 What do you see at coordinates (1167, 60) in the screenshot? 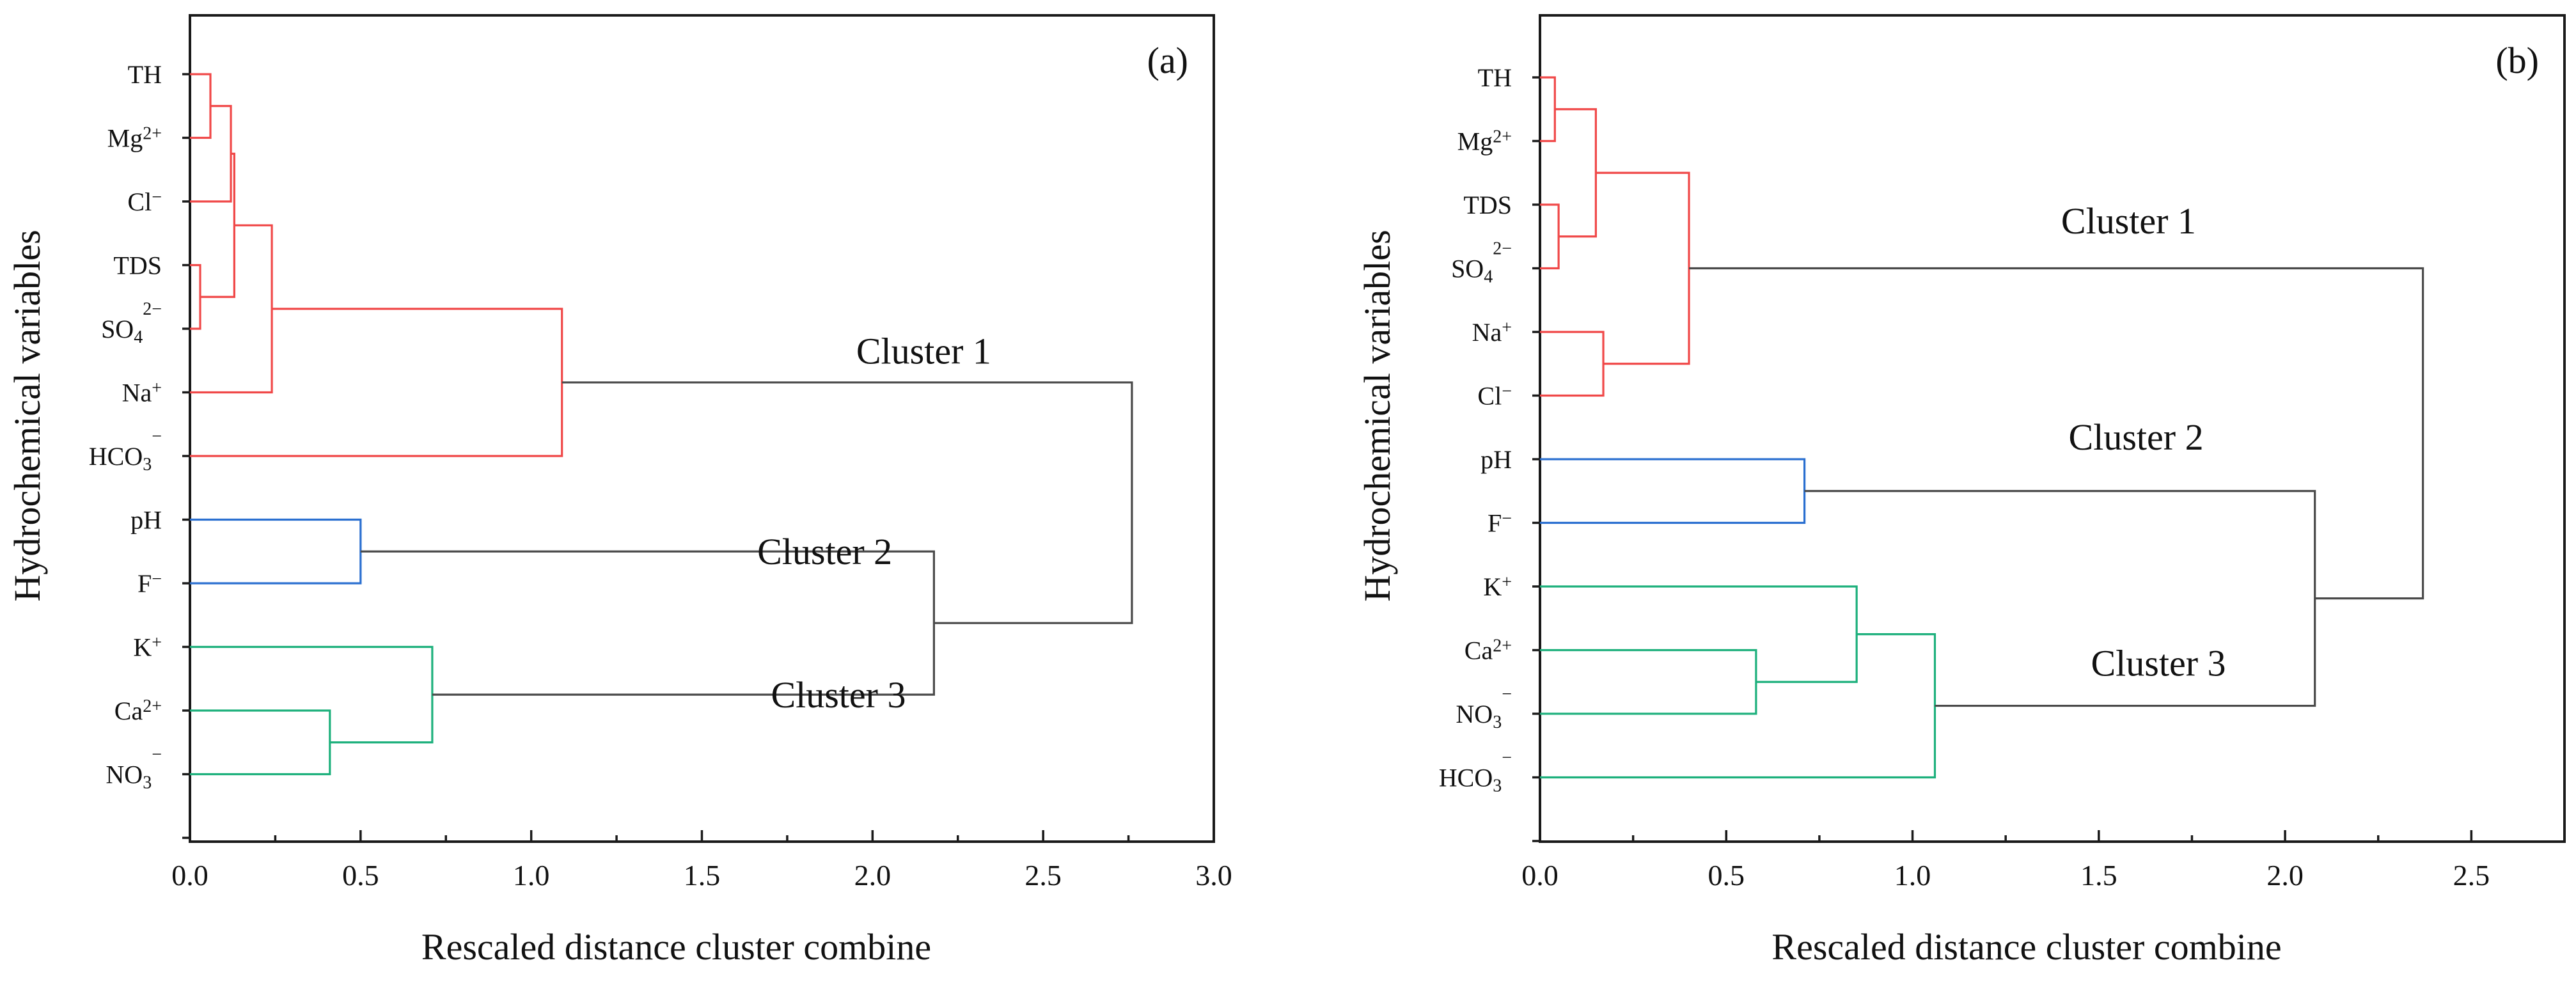
I see `panel-label: (a)` at bounding box center [1167, 60].